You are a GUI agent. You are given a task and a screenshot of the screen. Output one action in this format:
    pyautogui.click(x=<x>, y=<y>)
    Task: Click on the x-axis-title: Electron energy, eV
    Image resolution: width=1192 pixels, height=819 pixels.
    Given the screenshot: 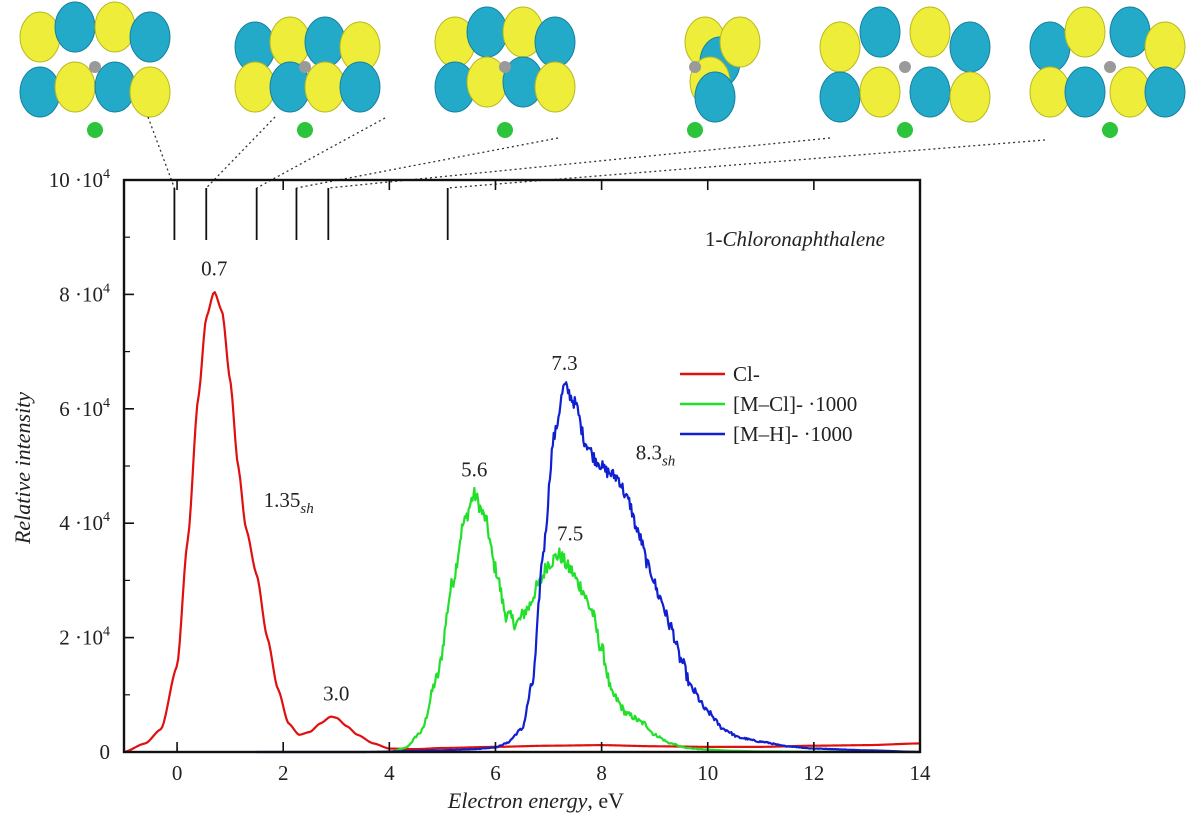 What is the action you would take?
    pyautogui.click(x=535, y=800)
    